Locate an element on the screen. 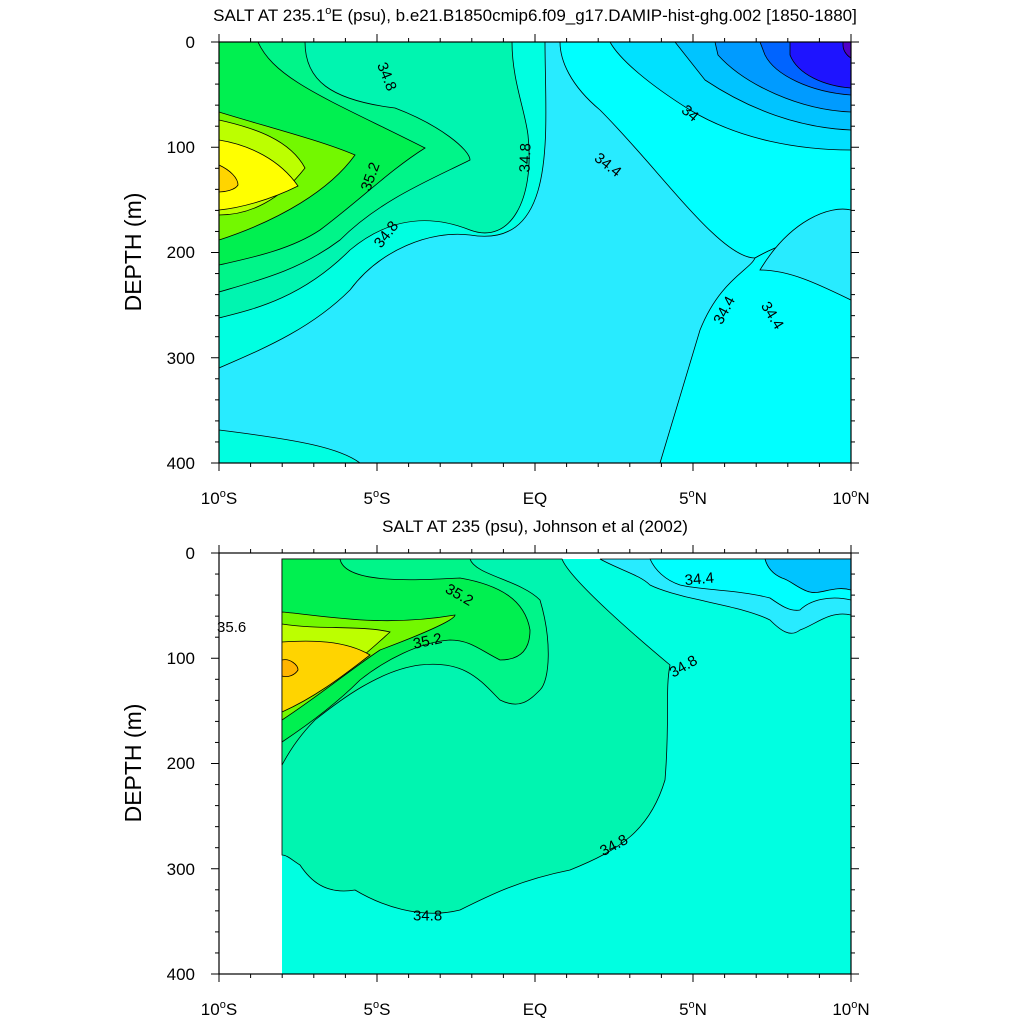 The width and height of the screenshot is (1024, 1024). x-tick-labels-model: 10oS 5oS EQ 5oN 10oN is located at coordinates (535, 498).